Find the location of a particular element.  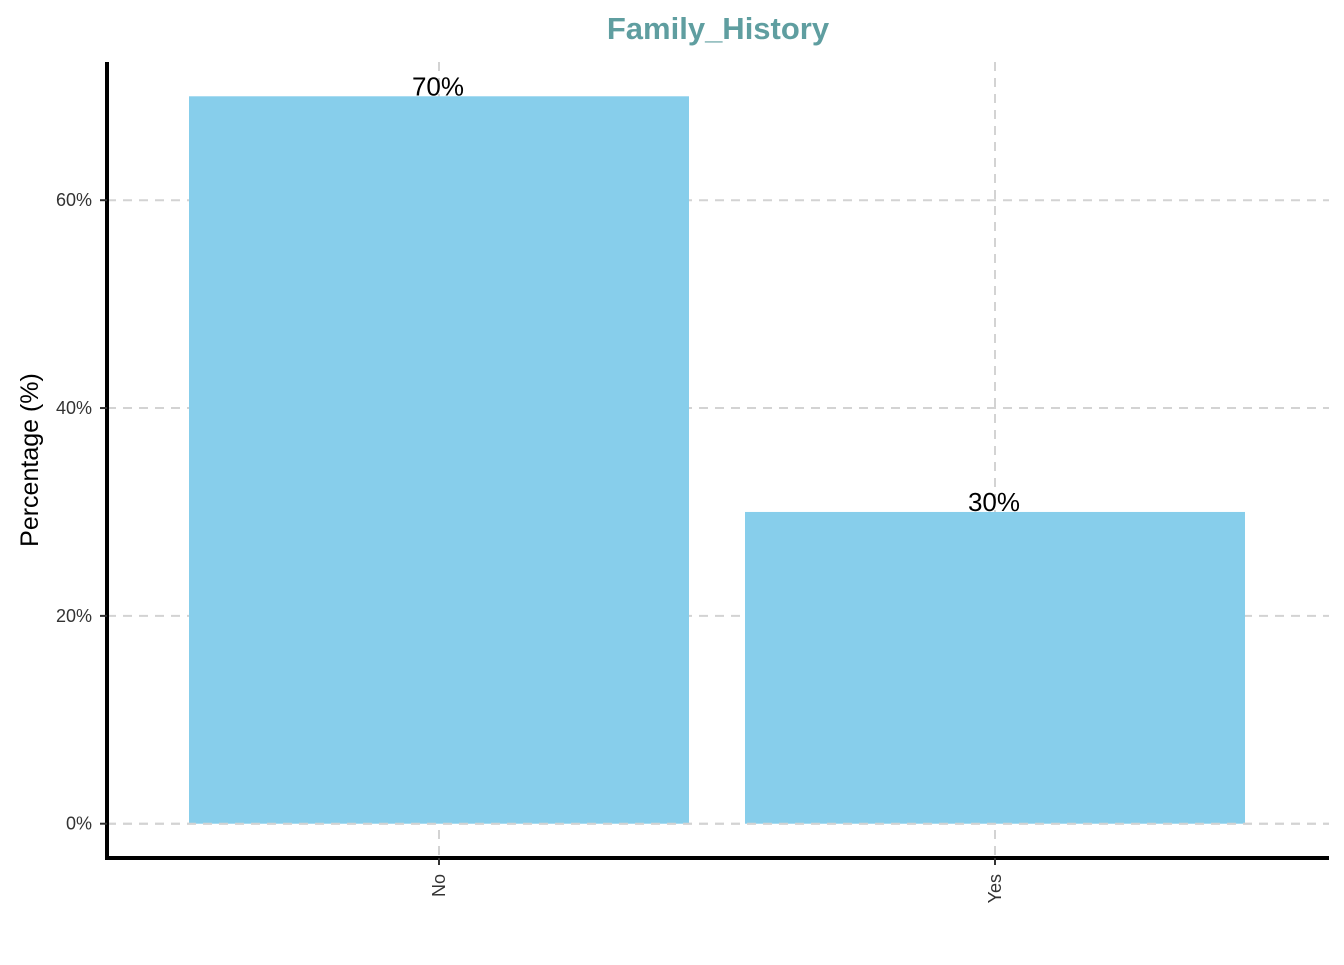

y-tick-label: 40% is located at coordinates (74, 408).